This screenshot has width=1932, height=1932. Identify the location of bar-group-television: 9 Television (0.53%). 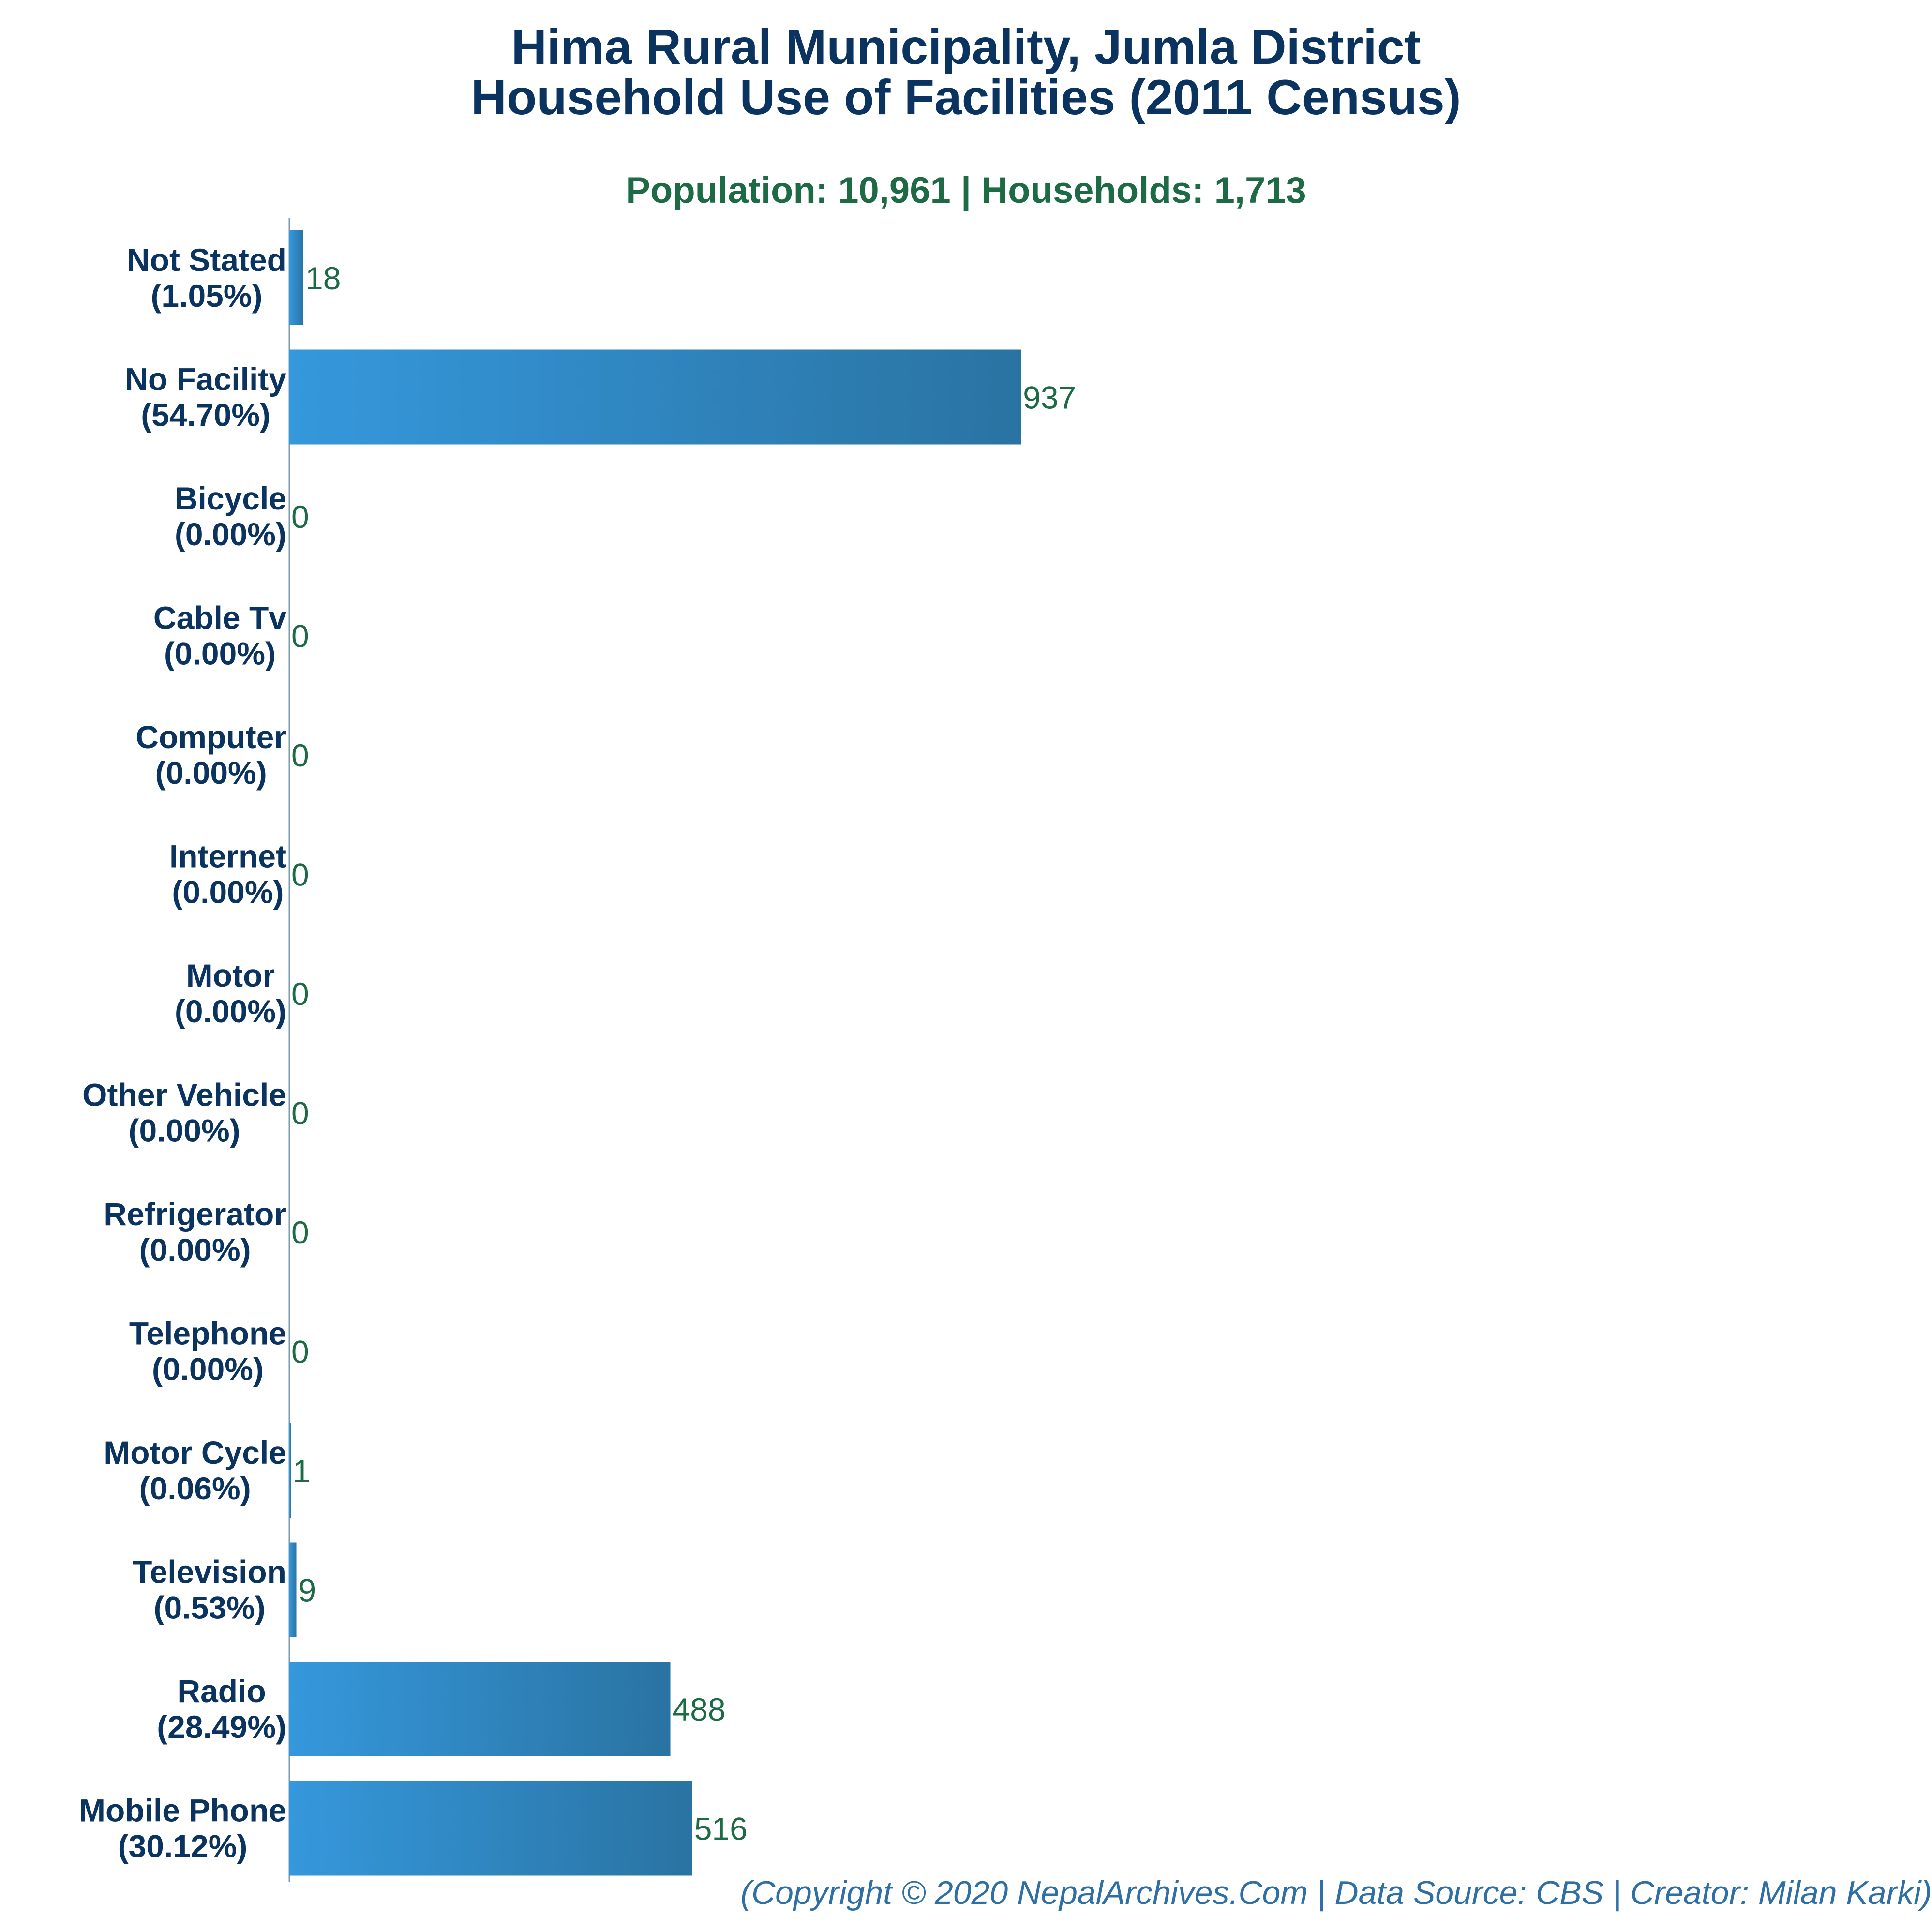
(224, 1589).